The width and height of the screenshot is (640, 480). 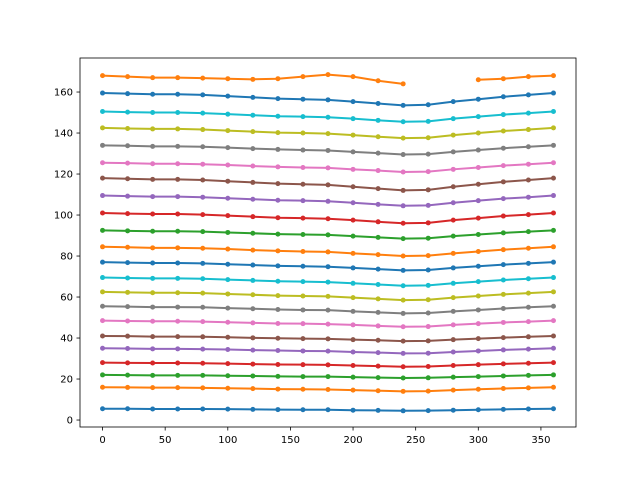 I want to click on x-tick-label: 0, so click(x=102, y=440).